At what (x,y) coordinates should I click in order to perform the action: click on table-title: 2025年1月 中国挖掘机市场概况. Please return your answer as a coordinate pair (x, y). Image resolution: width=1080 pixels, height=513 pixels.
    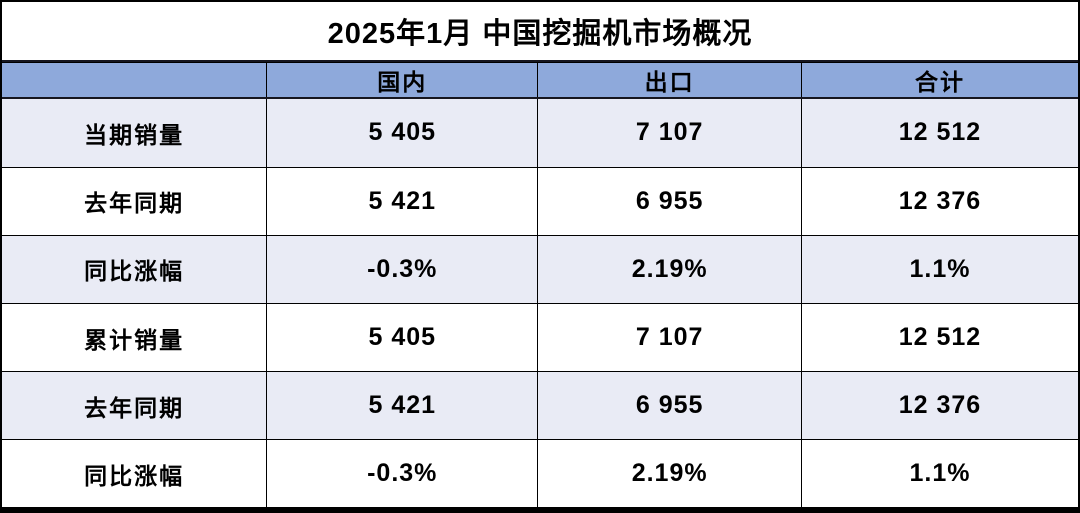
    Looking at the image, I should click on (540, 34).